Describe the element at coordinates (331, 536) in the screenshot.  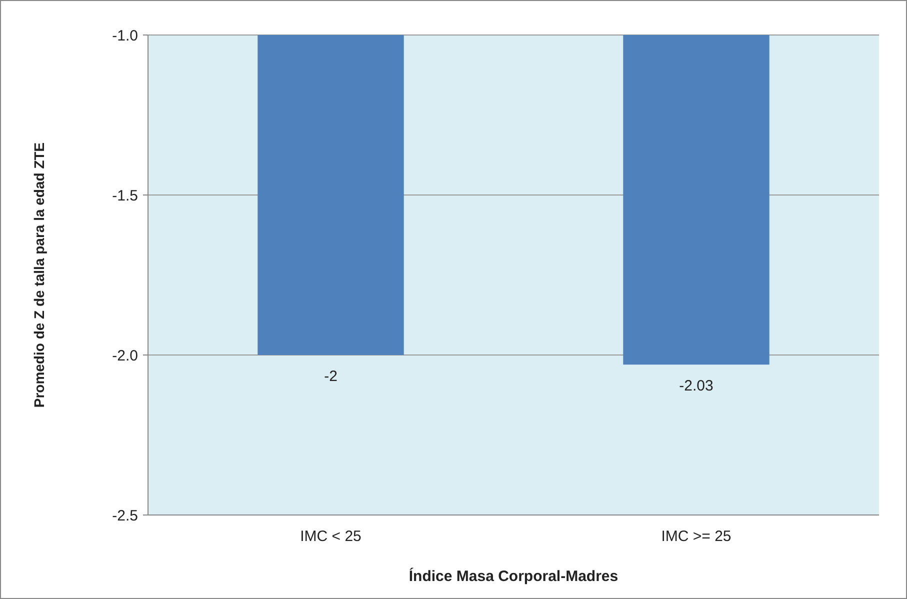
I see `x-tick-label: IMC < 25` at that location.